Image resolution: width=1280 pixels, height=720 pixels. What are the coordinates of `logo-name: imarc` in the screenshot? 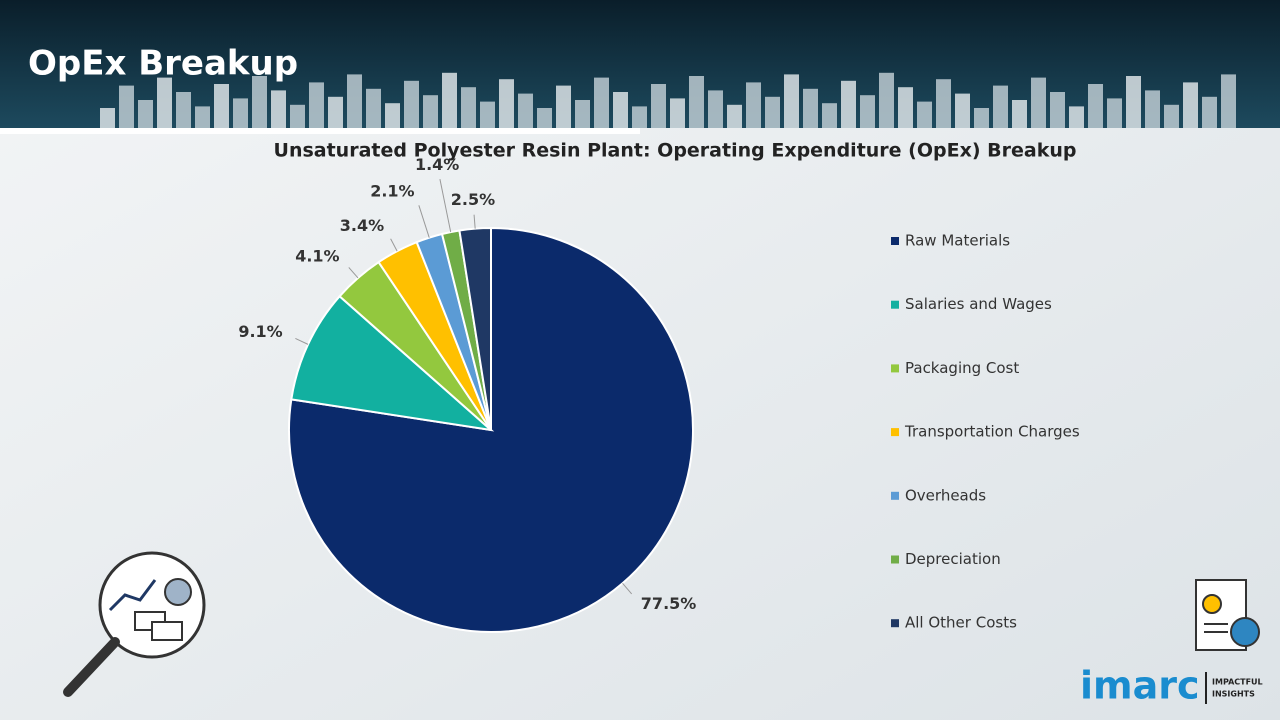 It's located at (1140, 686).